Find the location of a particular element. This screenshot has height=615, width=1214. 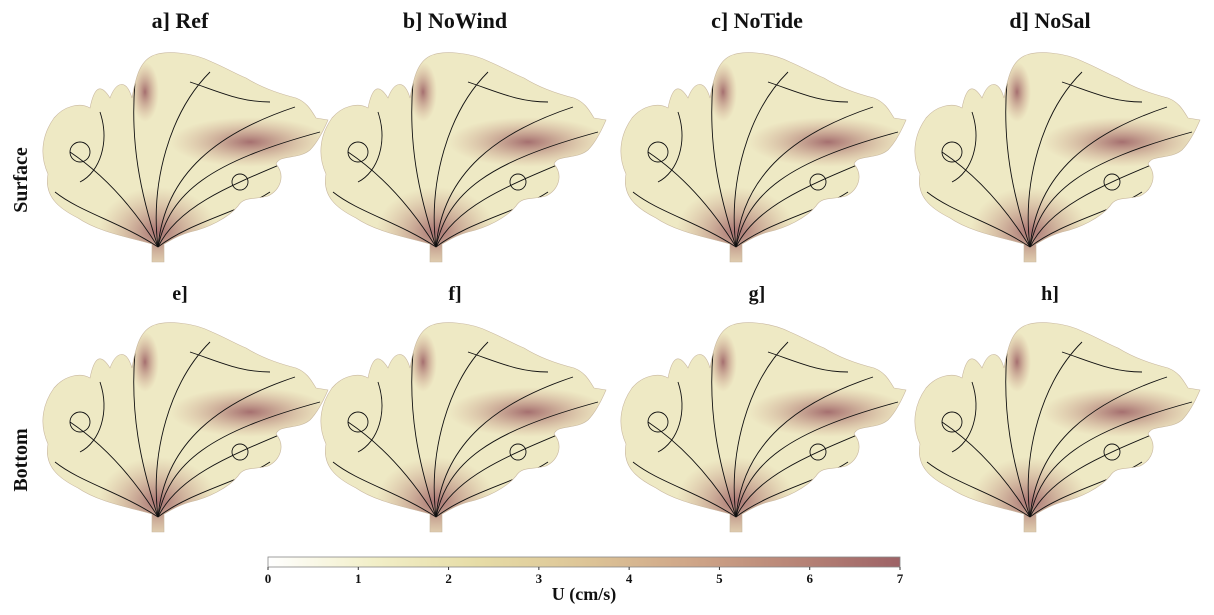

colorbar-tick-label: 1 is located at coordinates (358, 578).